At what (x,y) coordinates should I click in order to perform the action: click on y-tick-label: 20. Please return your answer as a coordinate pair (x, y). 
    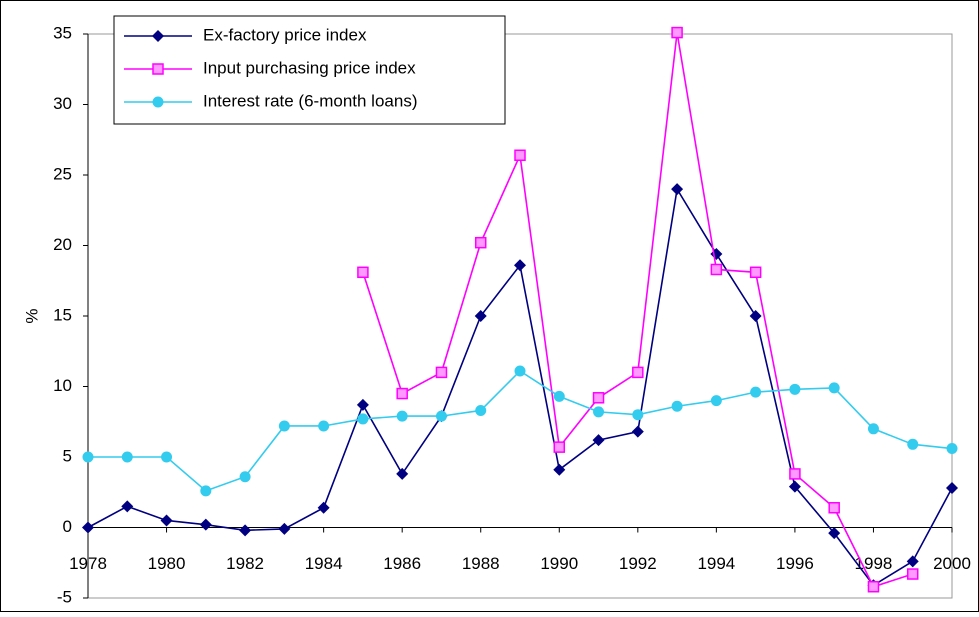
    Looking at the image, I should click on (62, 244).